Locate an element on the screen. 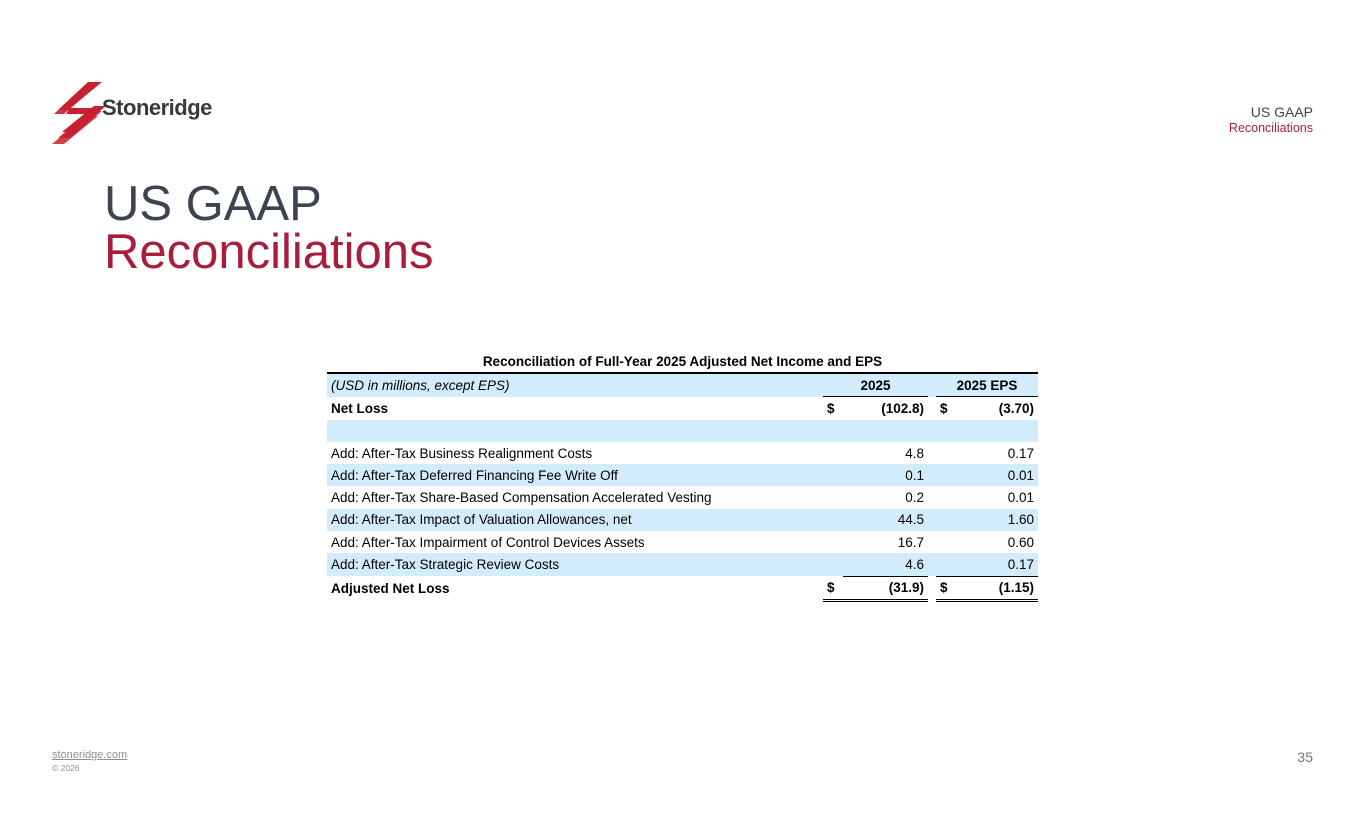 The height and width of the screenshot is (829, 1365). value-2025: (31.9) is located at coordinates (886, 589).